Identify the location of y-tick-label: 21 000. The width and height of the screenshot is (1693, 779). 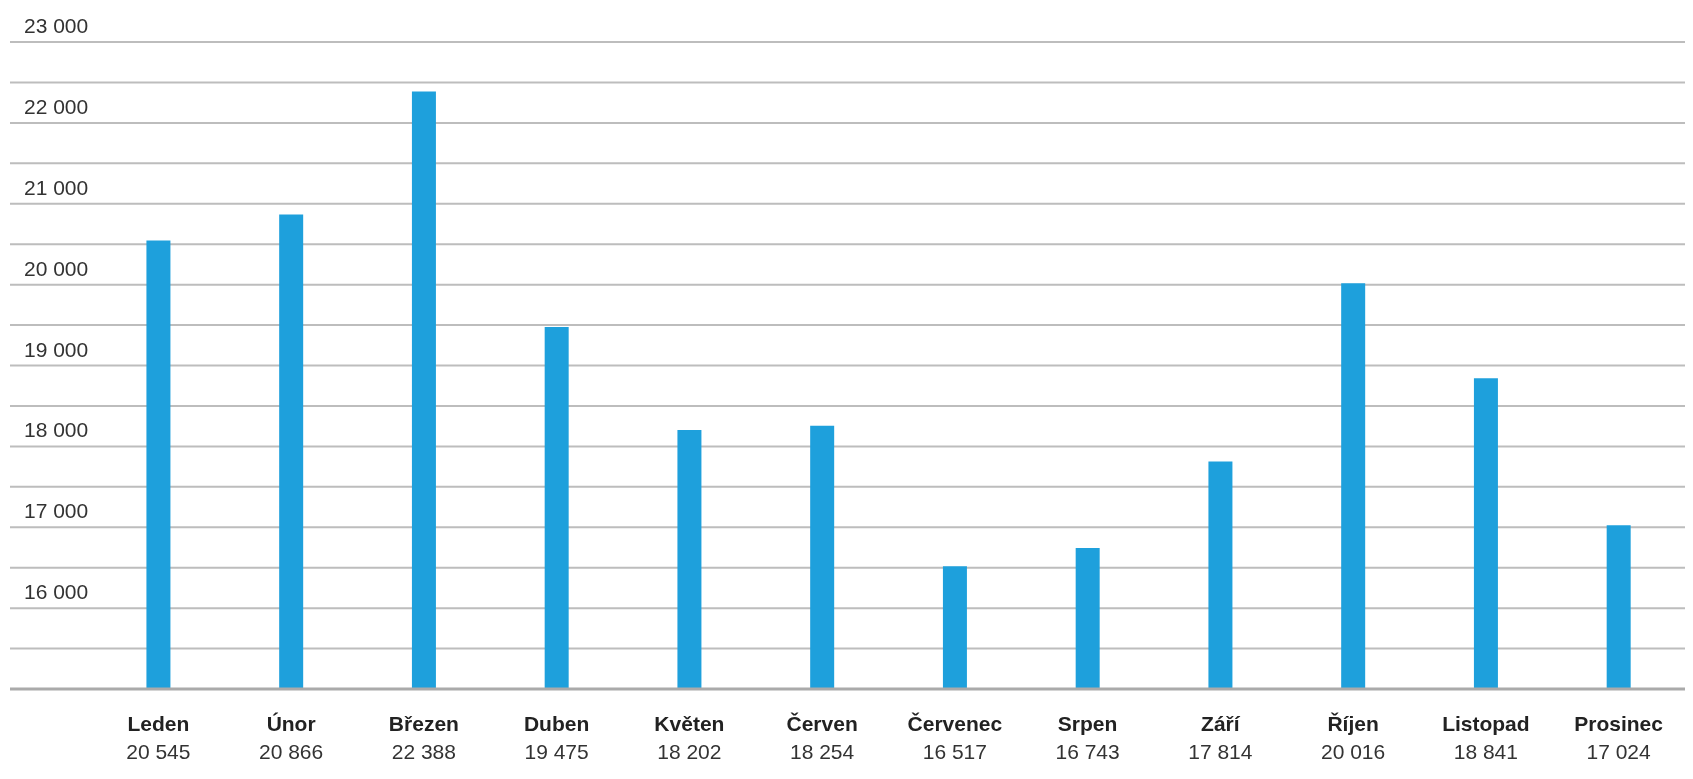
(56, 187).